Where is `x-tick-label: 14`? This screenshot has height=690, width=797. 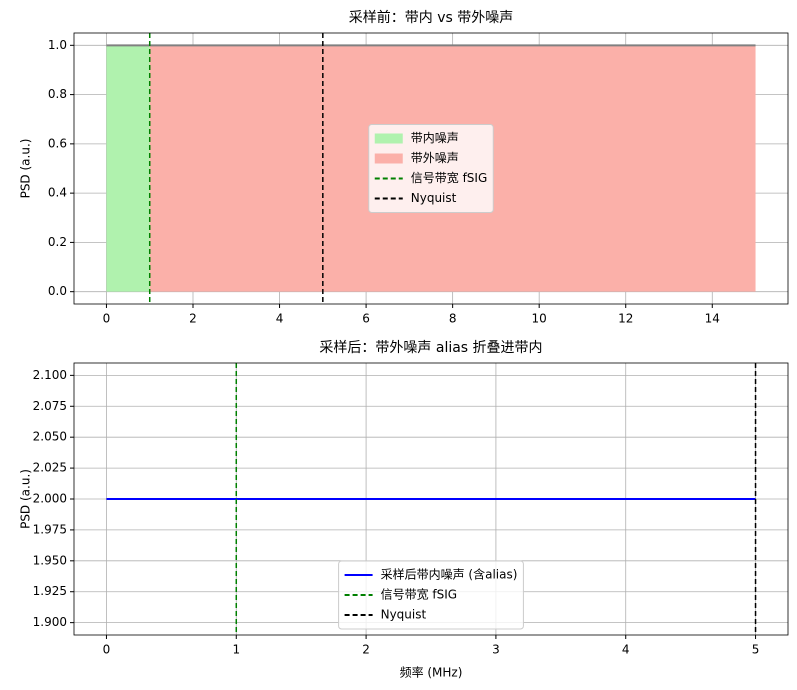
x-tick-label: 14 is located at coordinates (712, 319).